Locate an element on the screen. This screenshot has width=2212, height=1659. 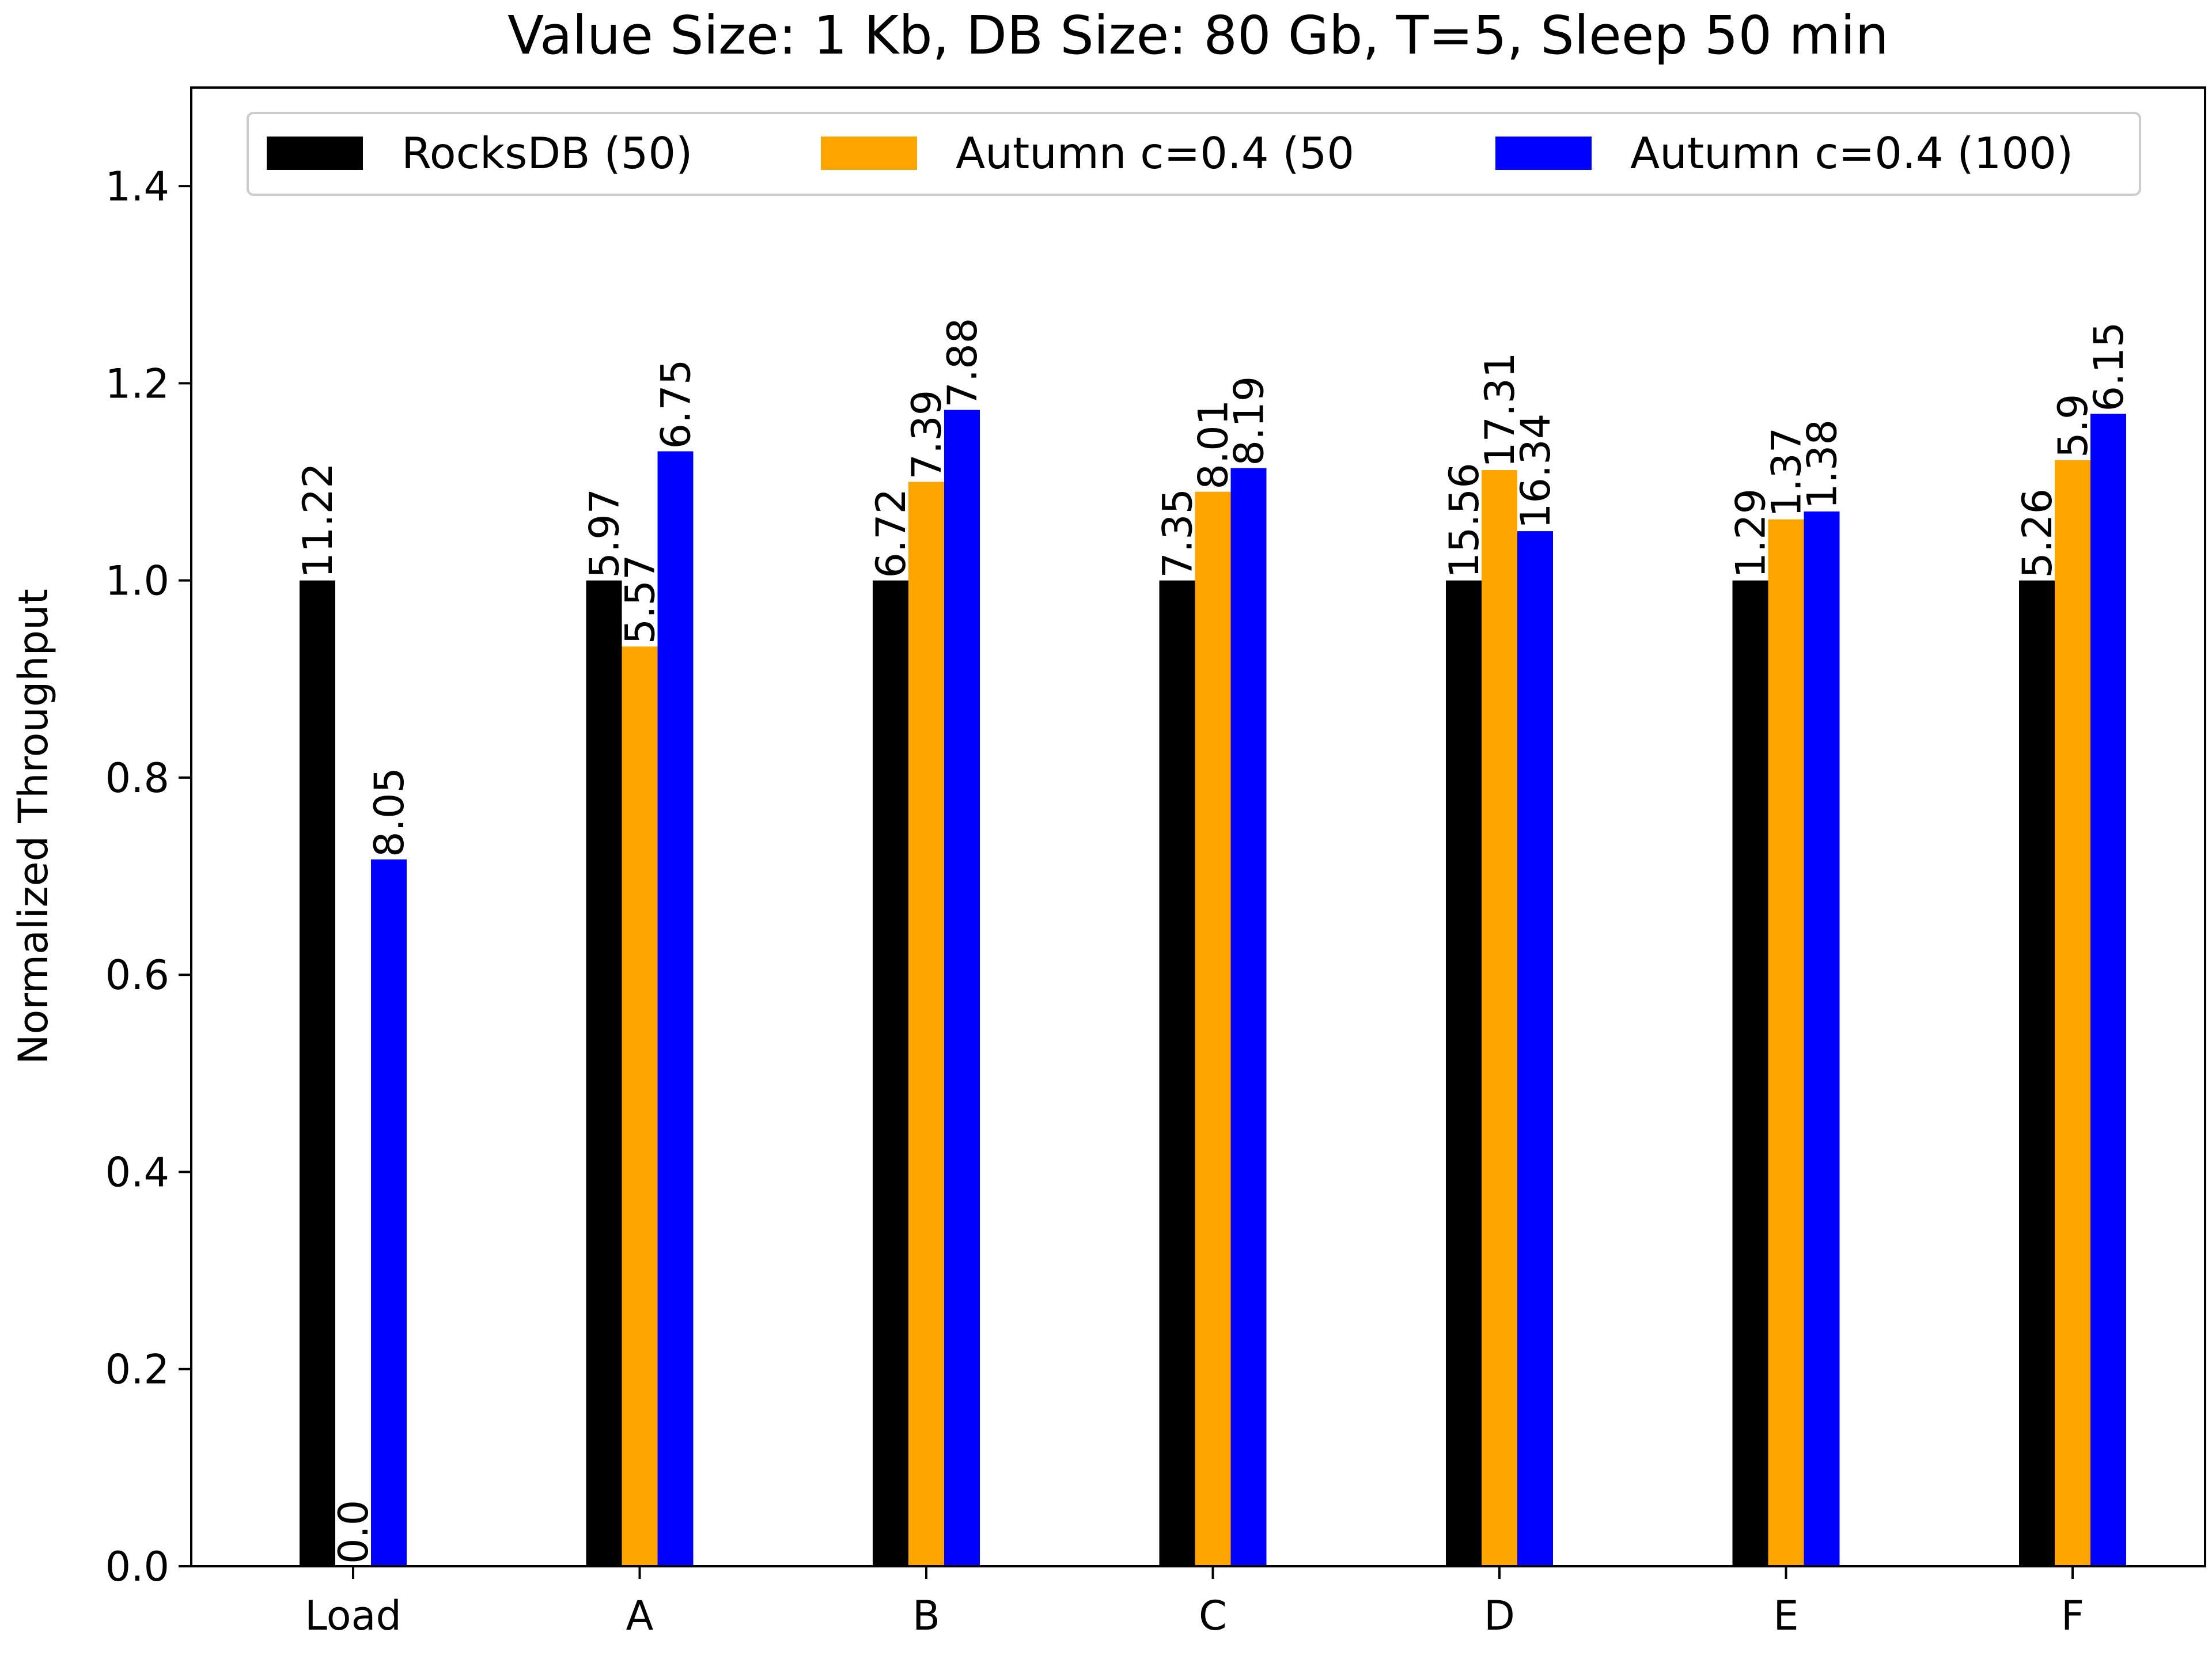
bar-value-label: 8.05 is located at coordinates (389, 812).